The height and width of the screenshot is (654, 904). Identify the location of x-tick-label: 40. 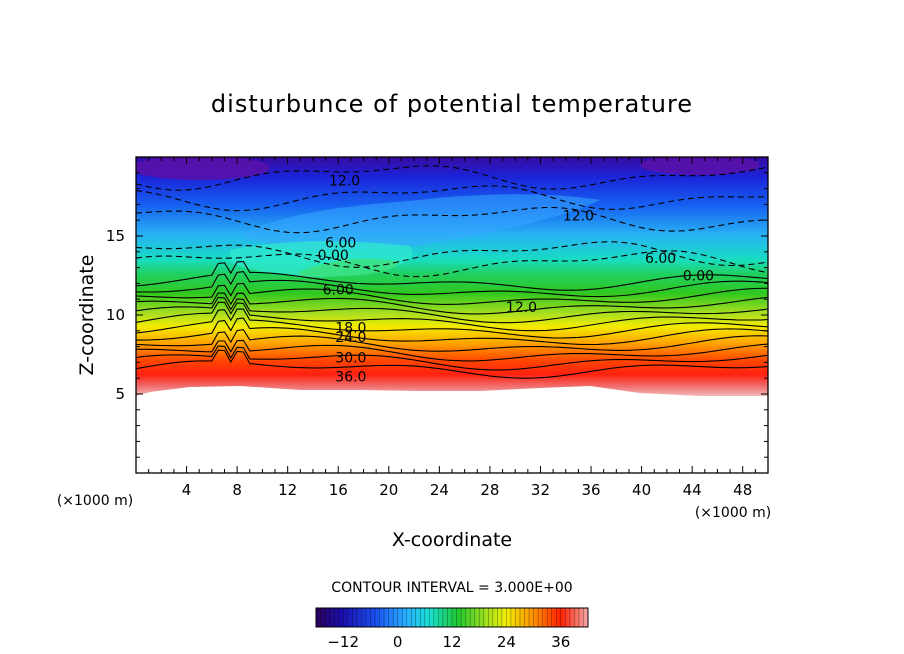
(641, 490).